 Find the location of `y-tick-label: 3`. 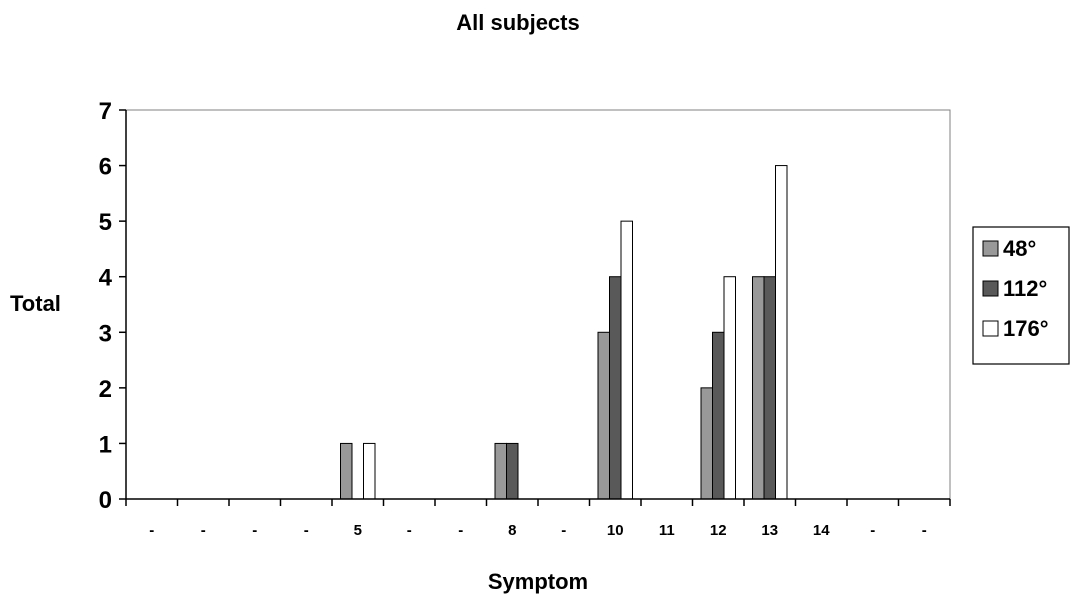

y-tick-label: 3 is located at coordinates (105, 333).